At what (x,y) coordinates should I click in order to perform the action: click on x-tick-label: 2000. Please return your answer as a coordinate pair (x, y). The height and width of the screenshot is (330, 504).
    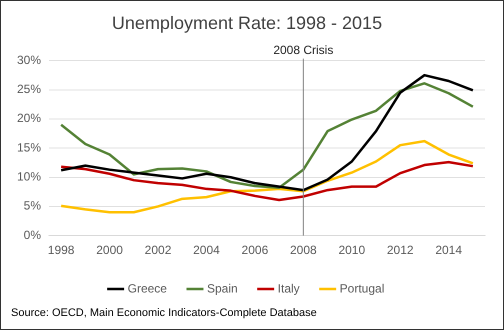
    Looking at the image, I should click on (110, 250).